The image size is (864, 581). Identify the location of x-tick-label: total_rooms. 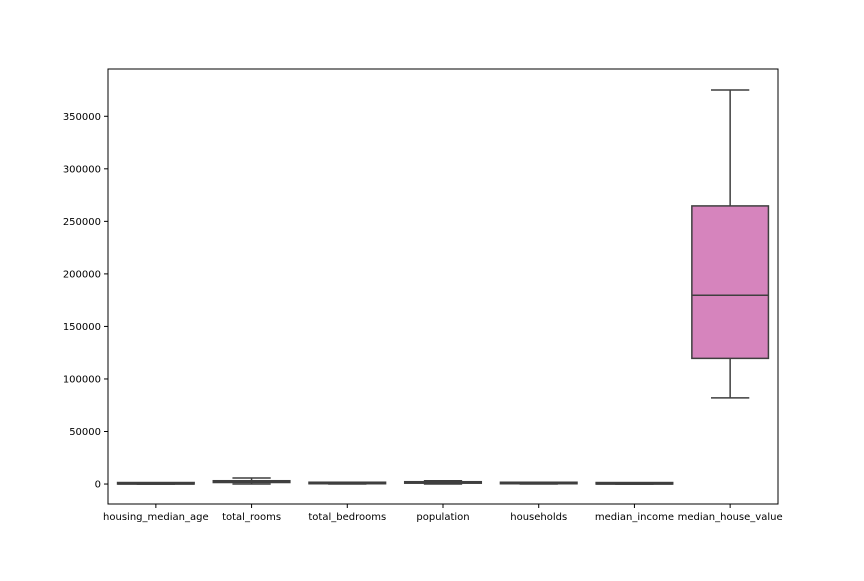
(251, 517).